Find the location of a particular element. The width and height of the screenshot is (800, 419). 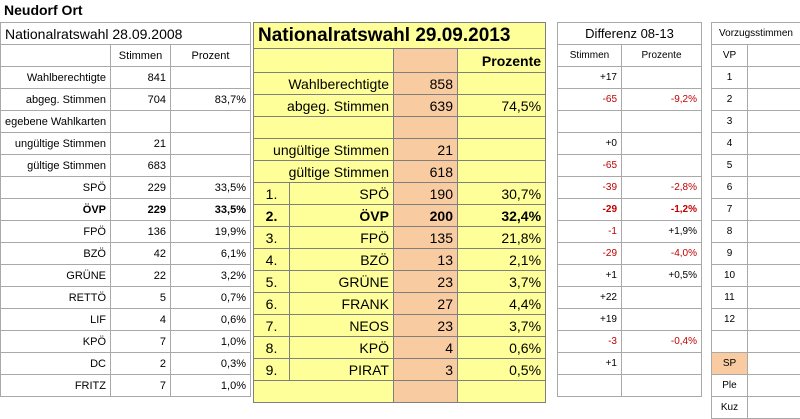

table-row: -29-4,0% is located at coordinates (630, 254).